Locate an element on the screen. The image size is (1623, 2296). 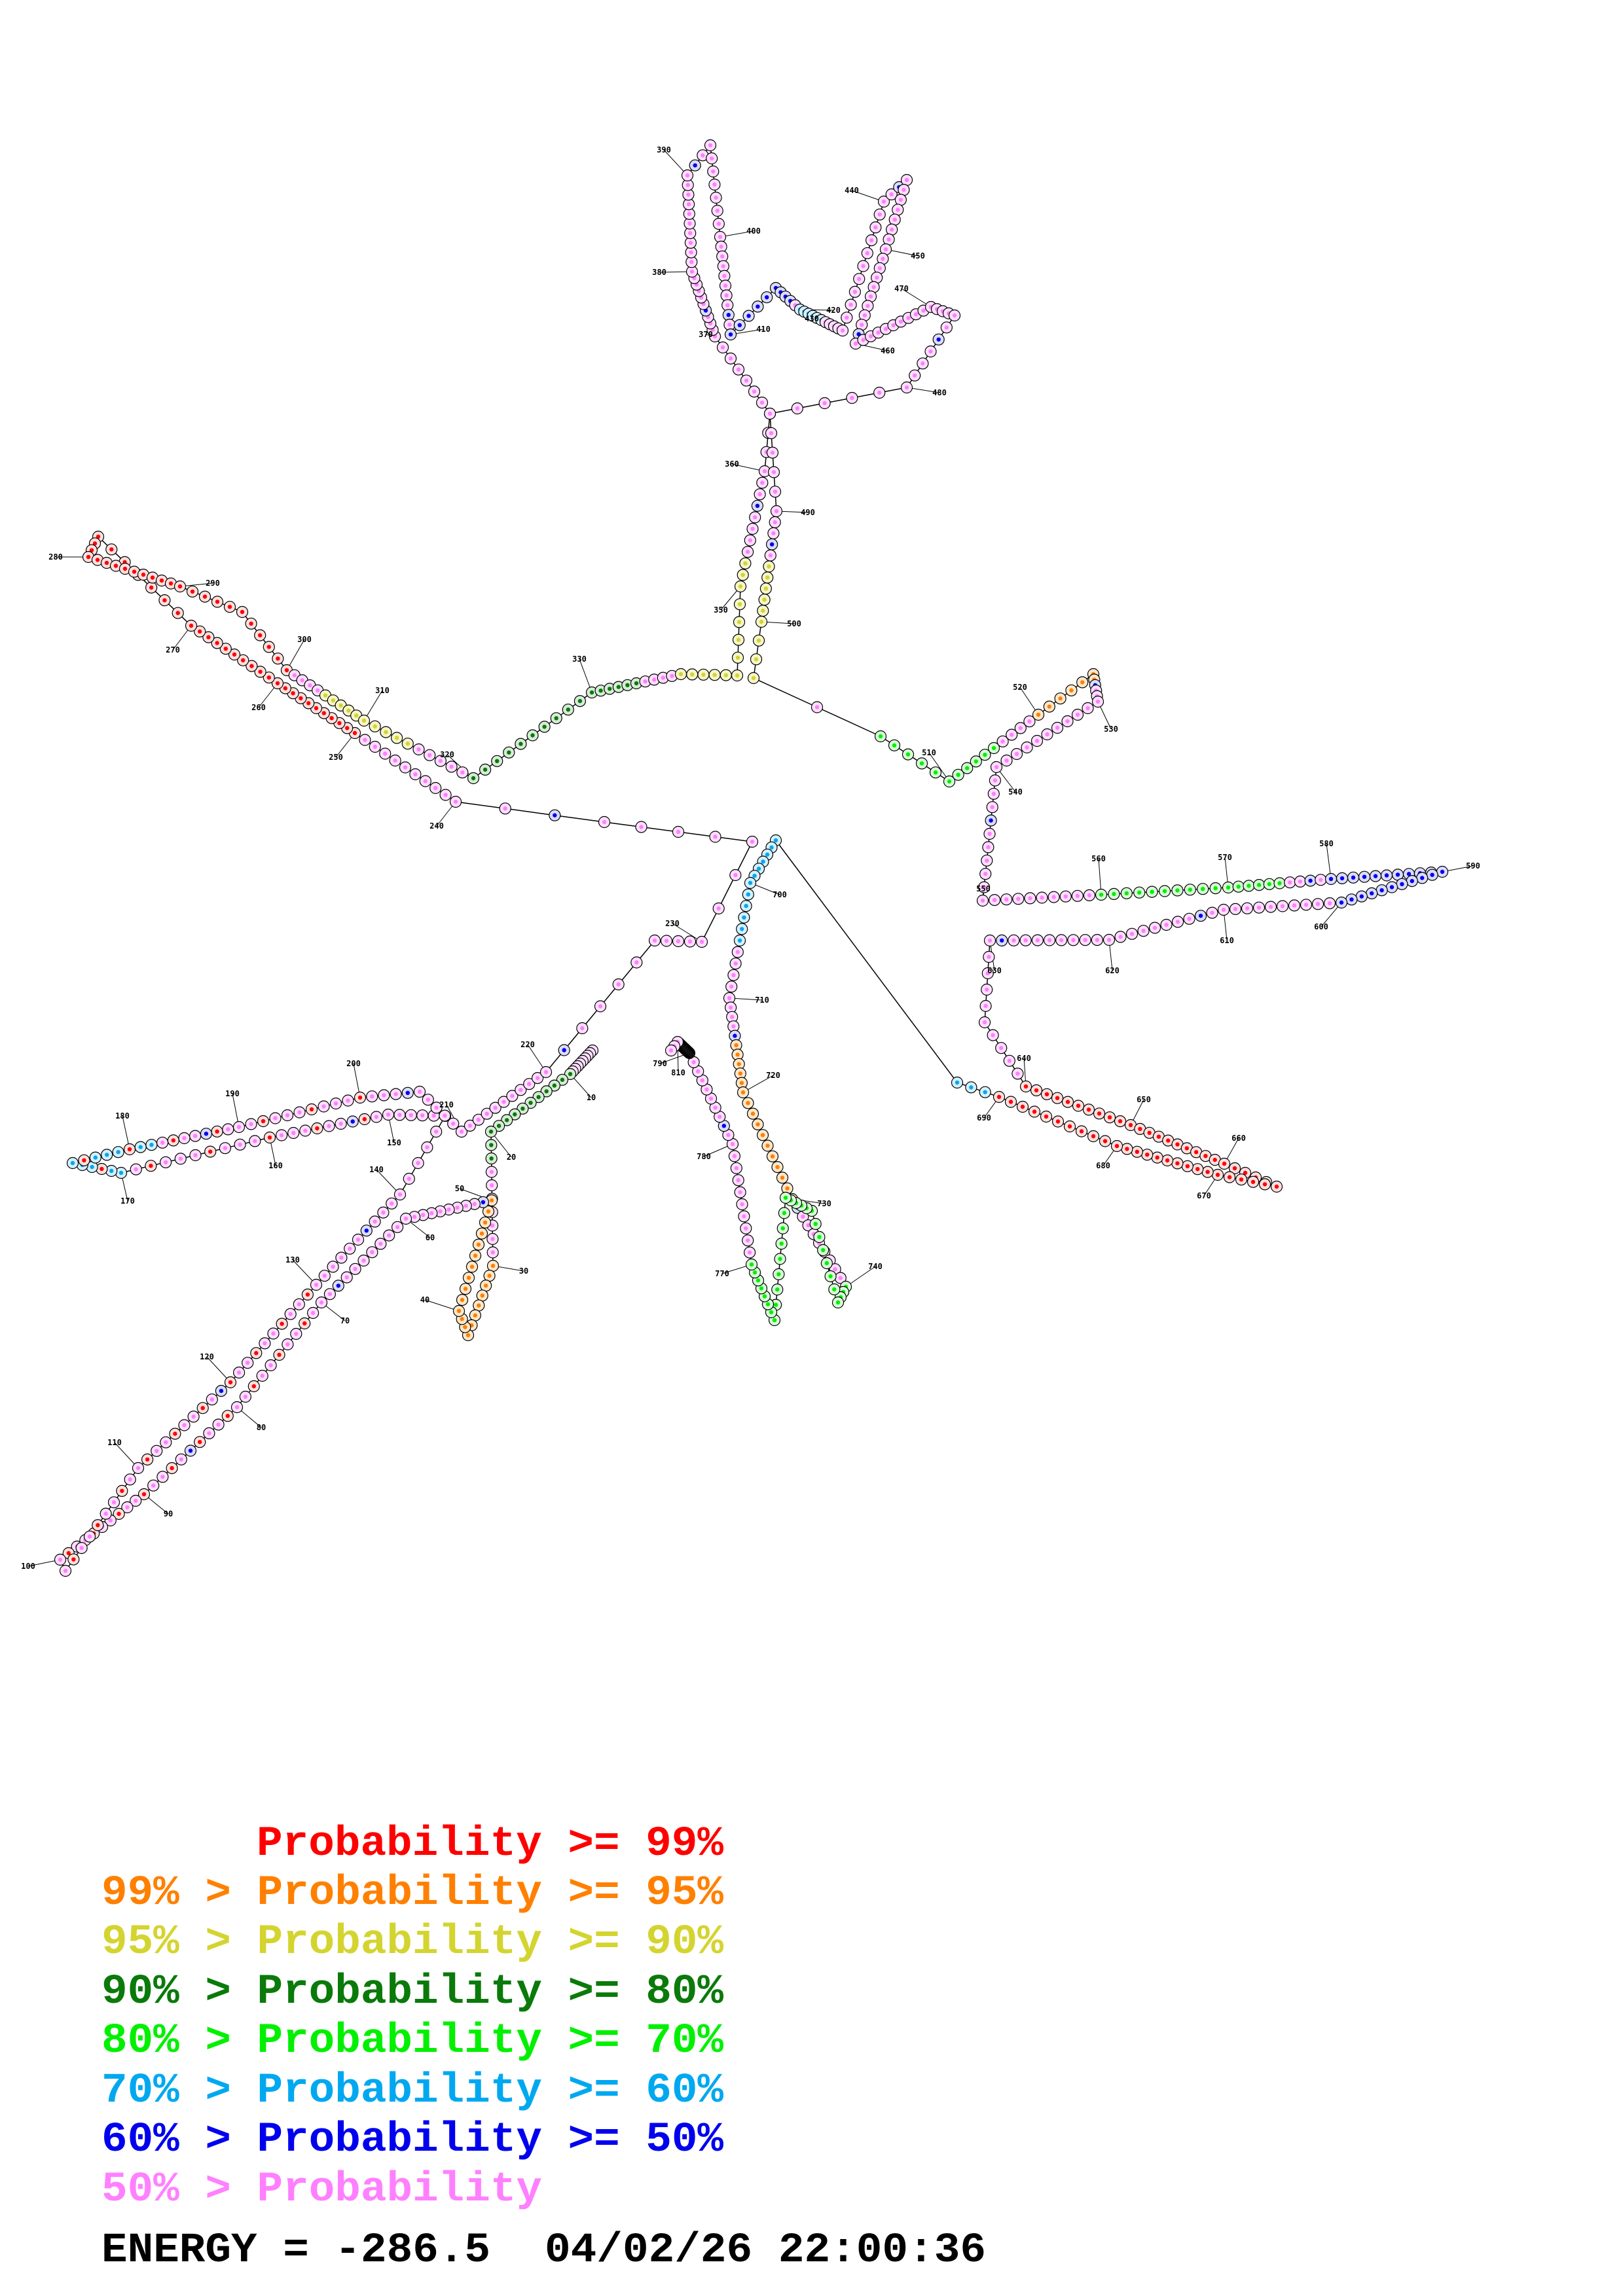
position-label: 650 is located at coordinates (1144, 1099).